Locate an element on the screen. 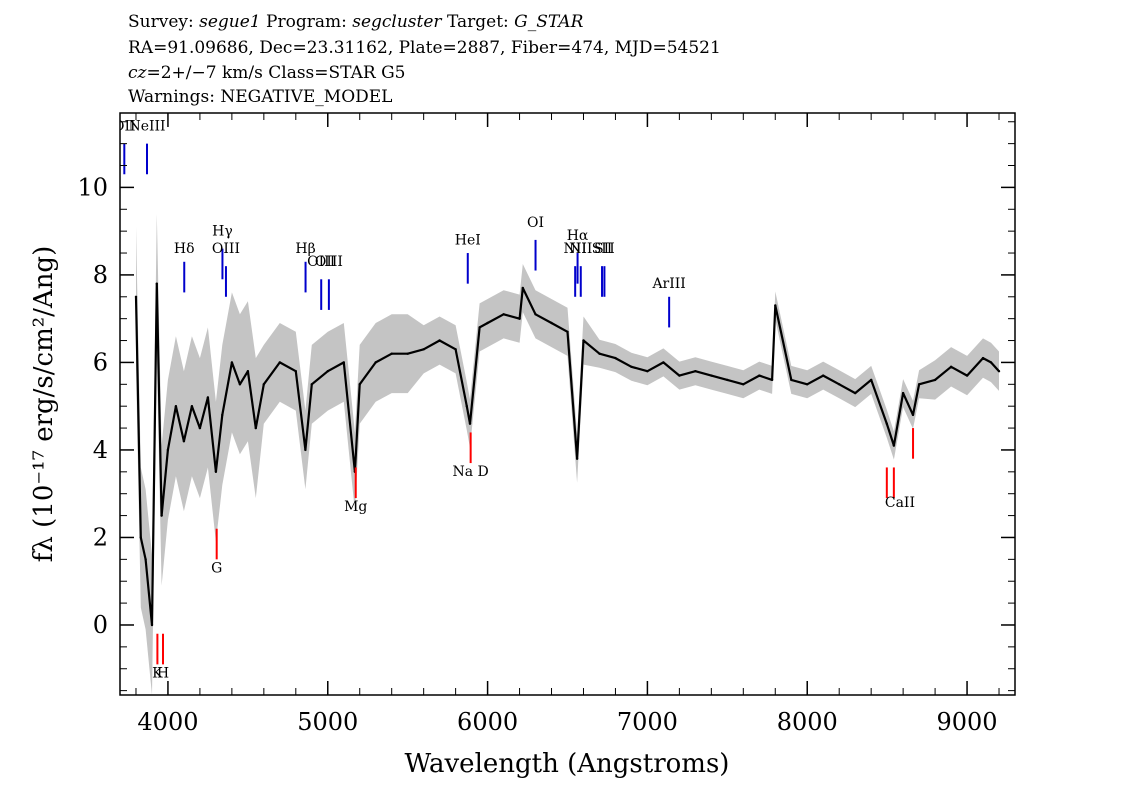  absorption-line-label: H is located at coordinates (163, 673).